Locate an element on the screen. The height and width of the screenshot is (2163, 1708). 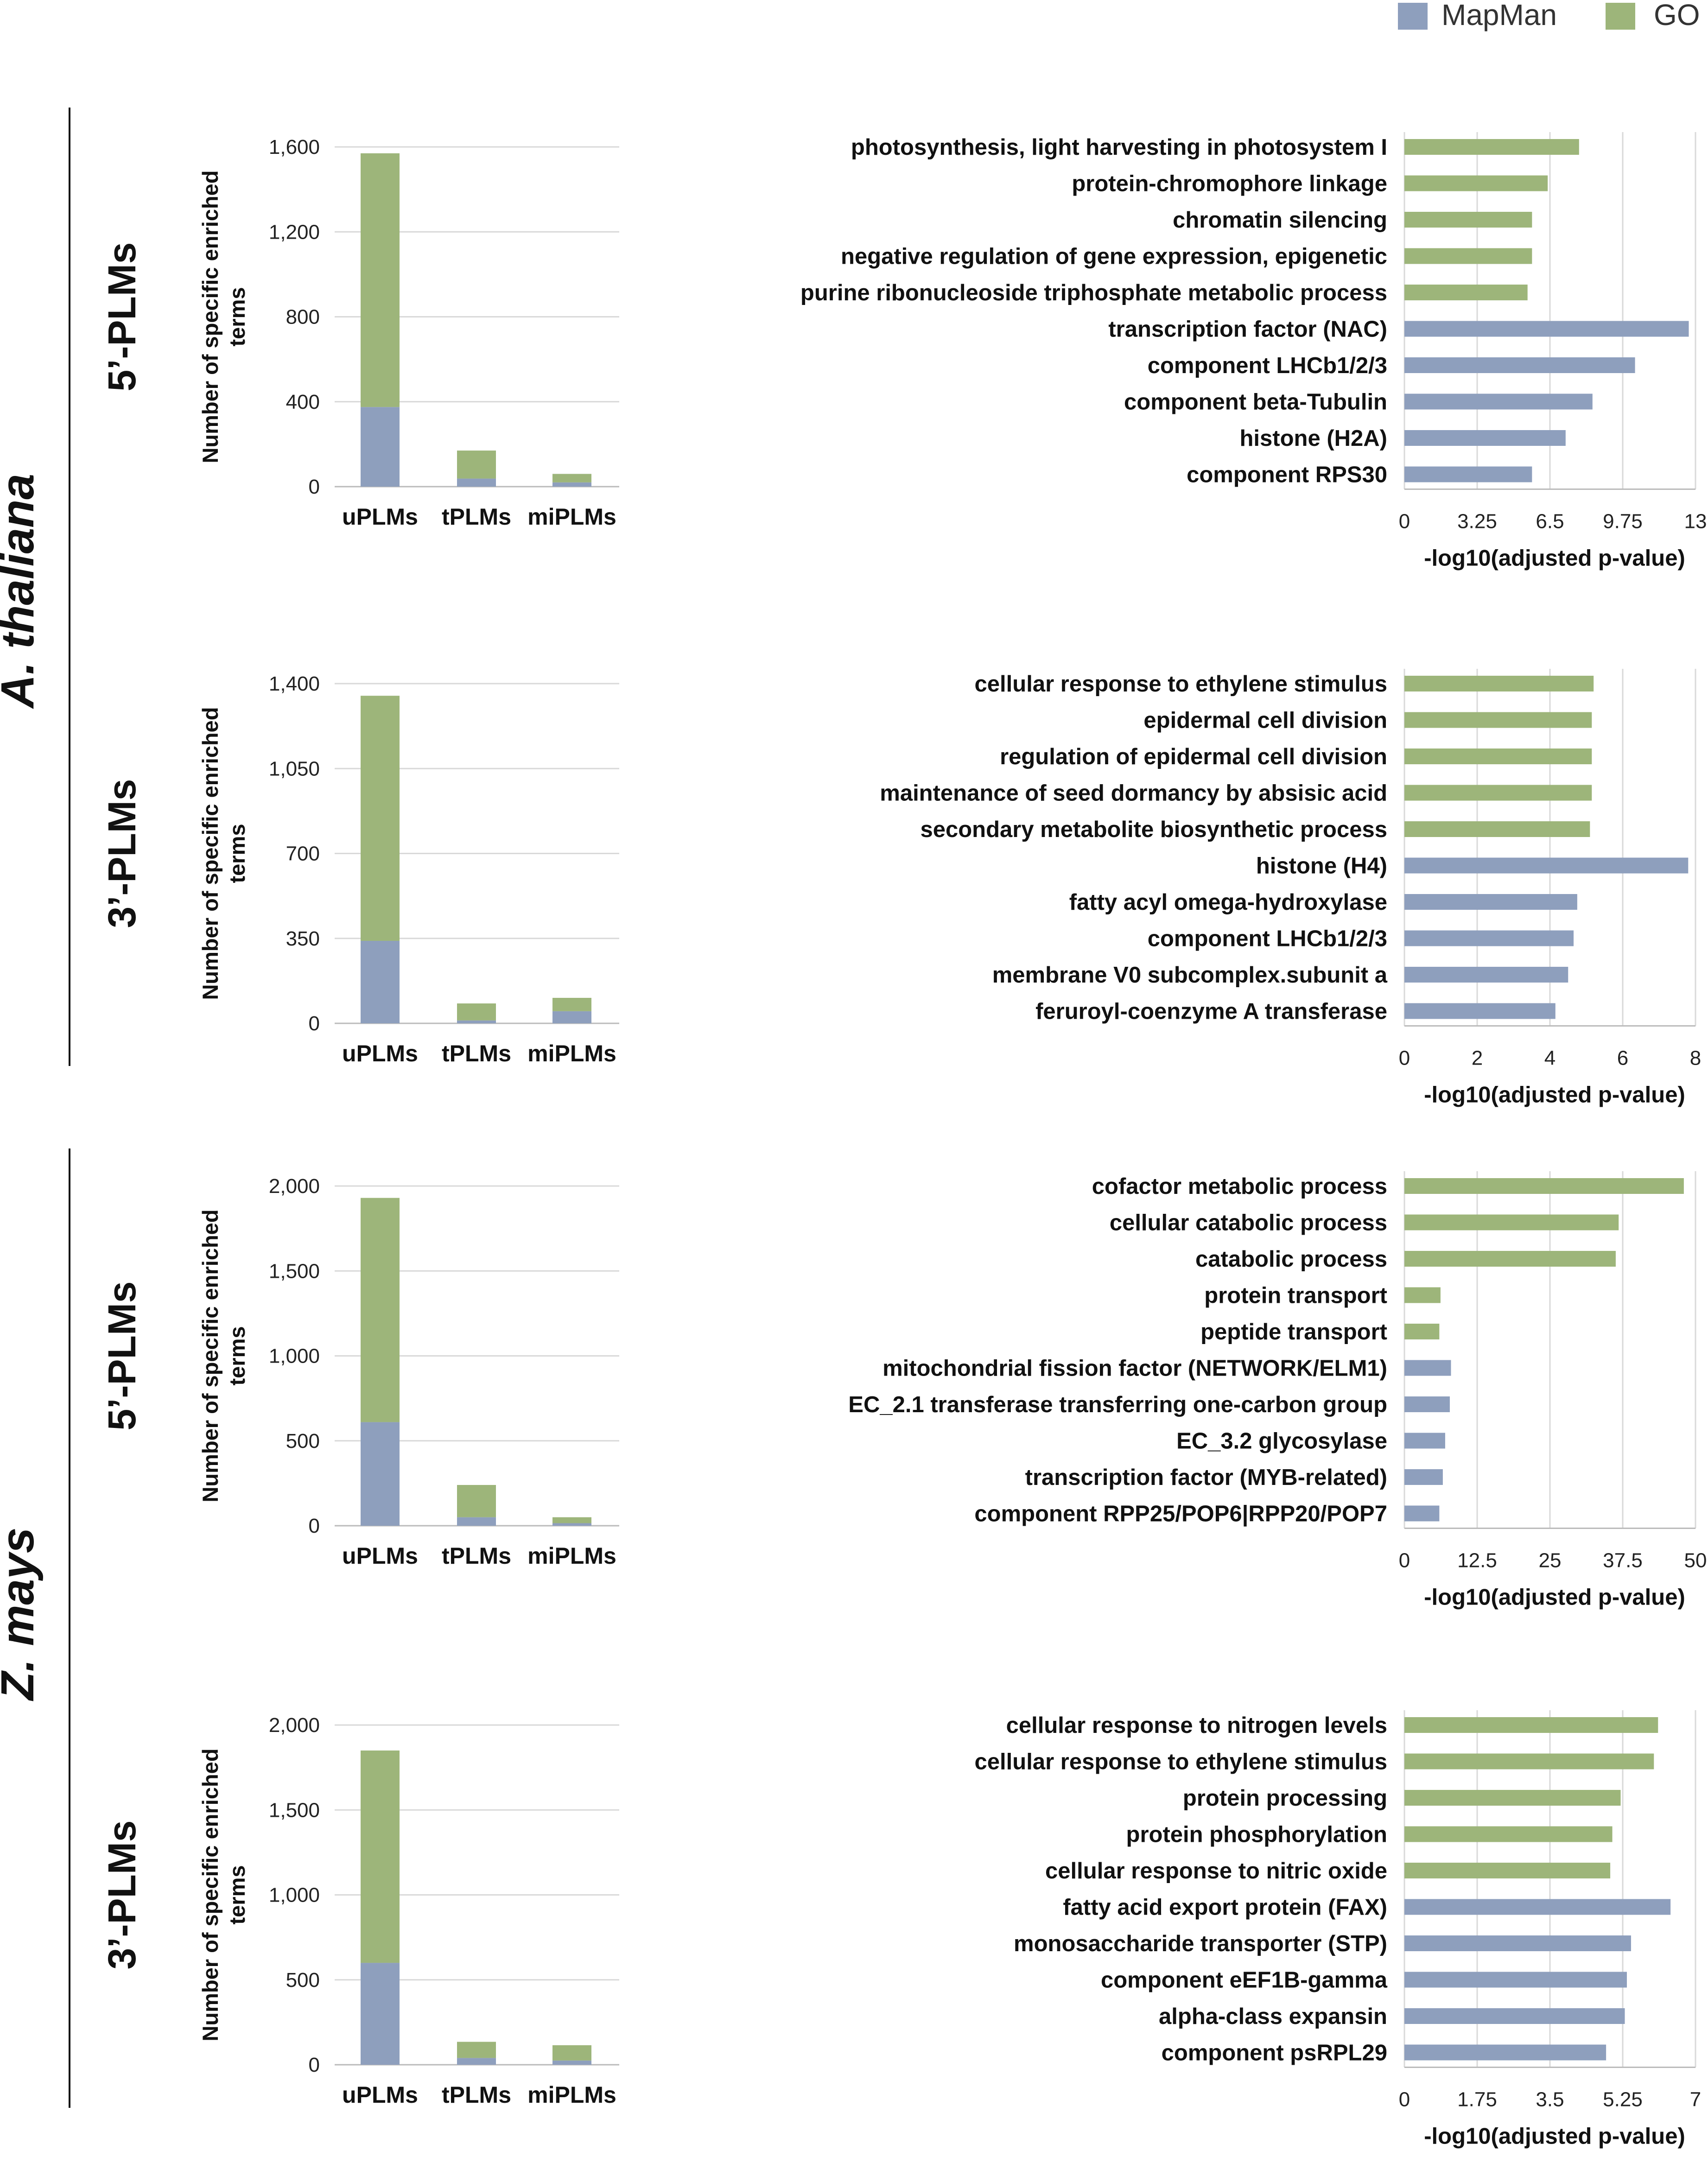
term-label: epidermal cell division is located at coordinates (1265, 721).